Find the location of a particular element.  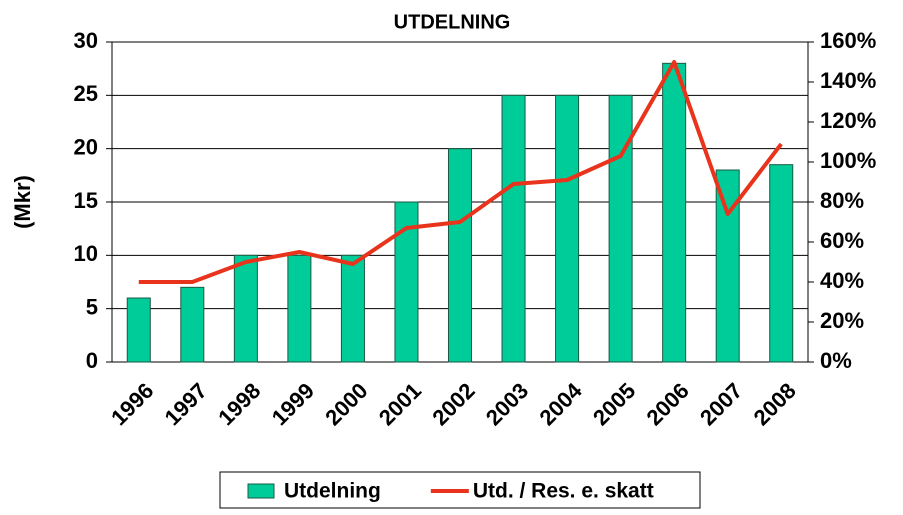

y2-tick-label: 160% is located at coordinates (848, 40).